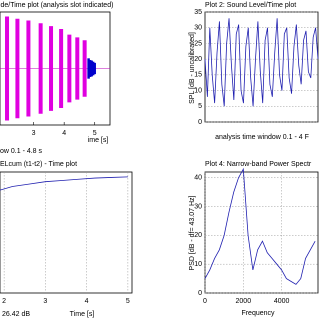 This screenshot has width=320, height=325. I want to click on x-tick-label: 0, so click(205, 301).